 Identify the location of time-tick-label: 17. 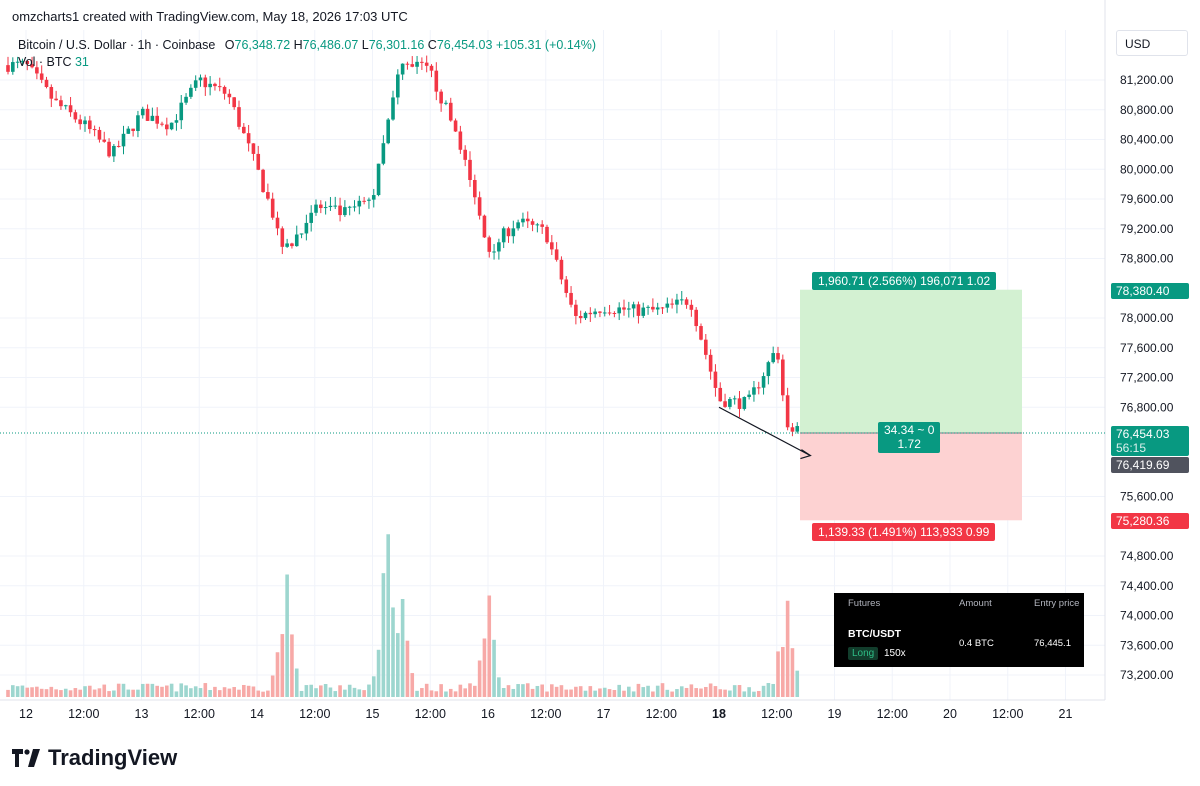
(604, 714).